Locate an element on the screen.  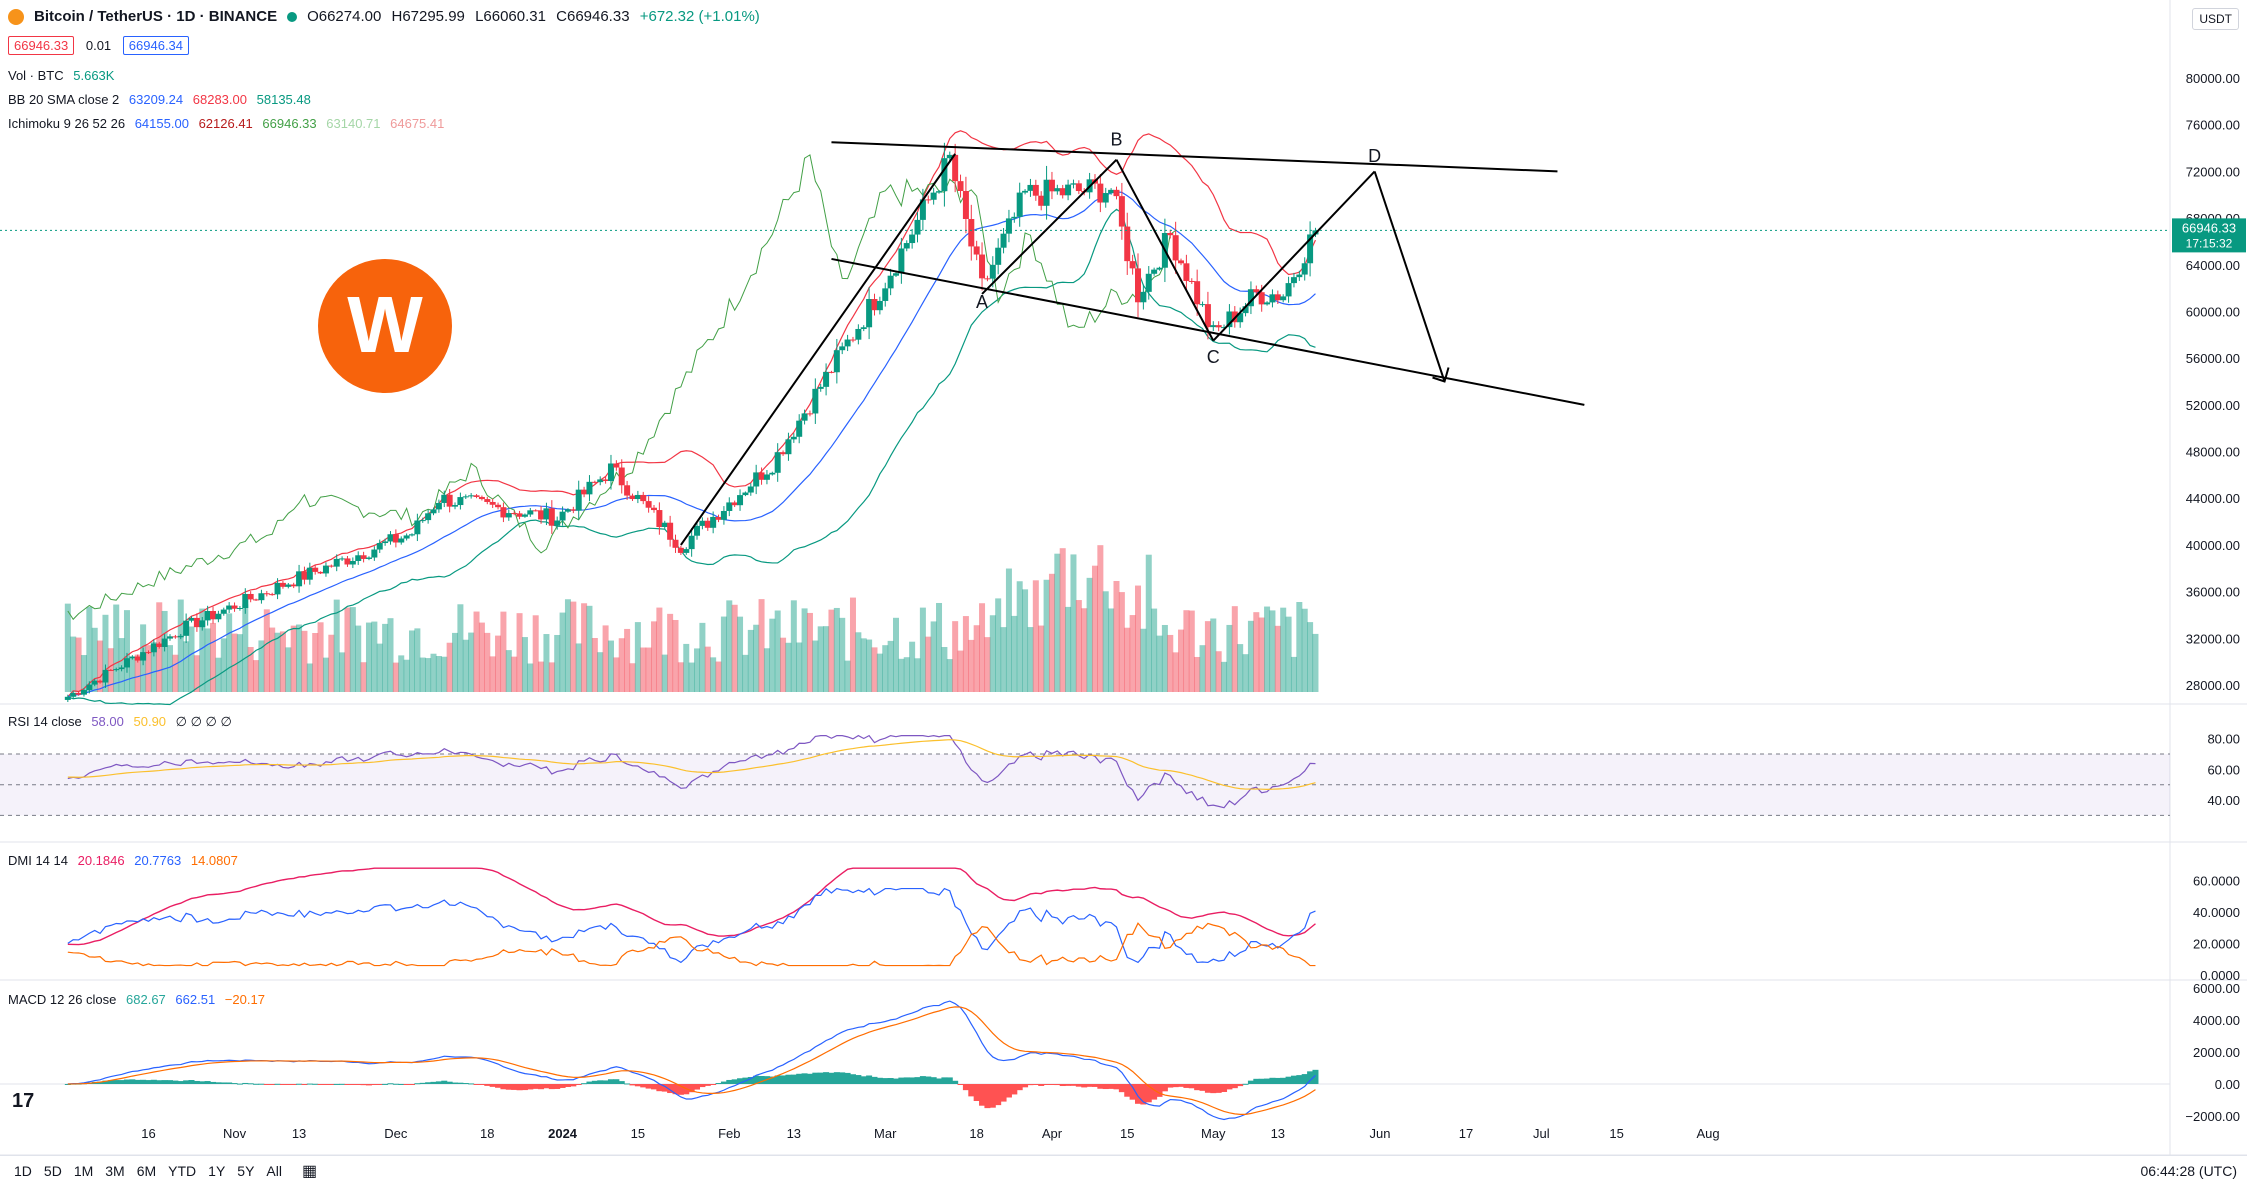
buy-button: 66946.34 is located at coordinates (156, 45).